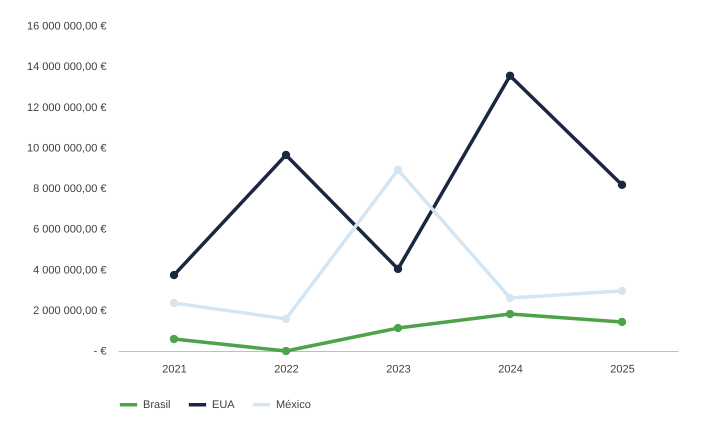 This screenshot has height=445, width=711. What do you see at coordinates (66, 67) in the screenshot?
I see `y-tick-label: 14 000 000,00 €` at bounding box center [66, 67].